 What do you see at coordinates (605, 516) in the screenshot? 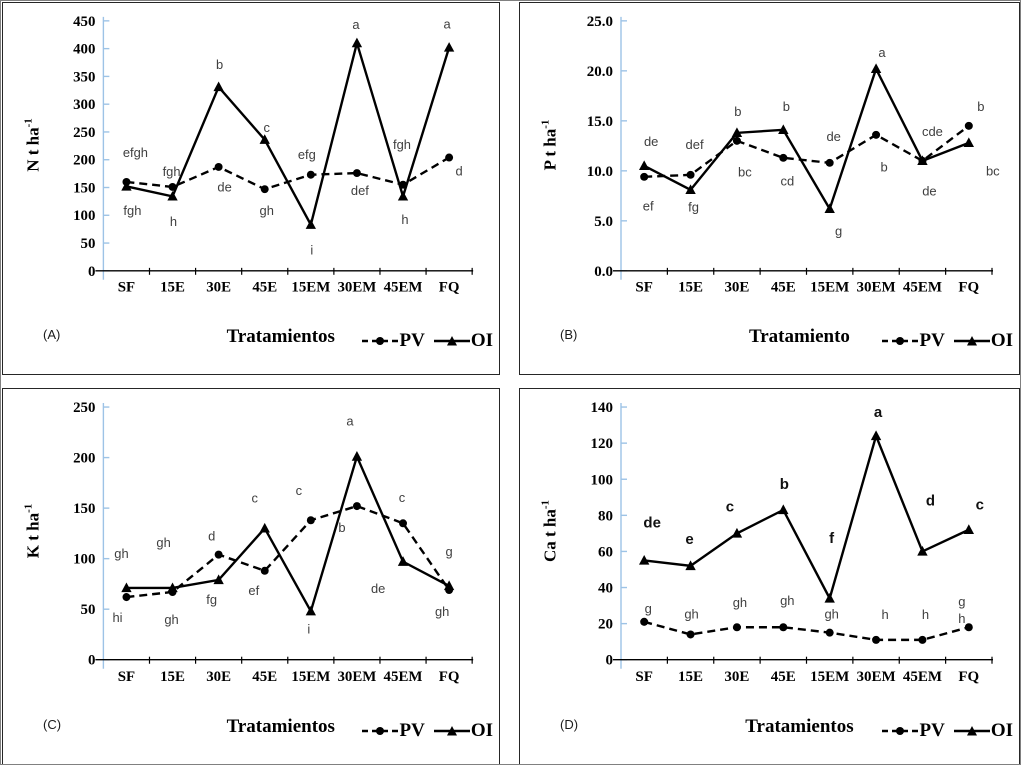
I see `svg-text: 80` at bounding box center [605, 516].